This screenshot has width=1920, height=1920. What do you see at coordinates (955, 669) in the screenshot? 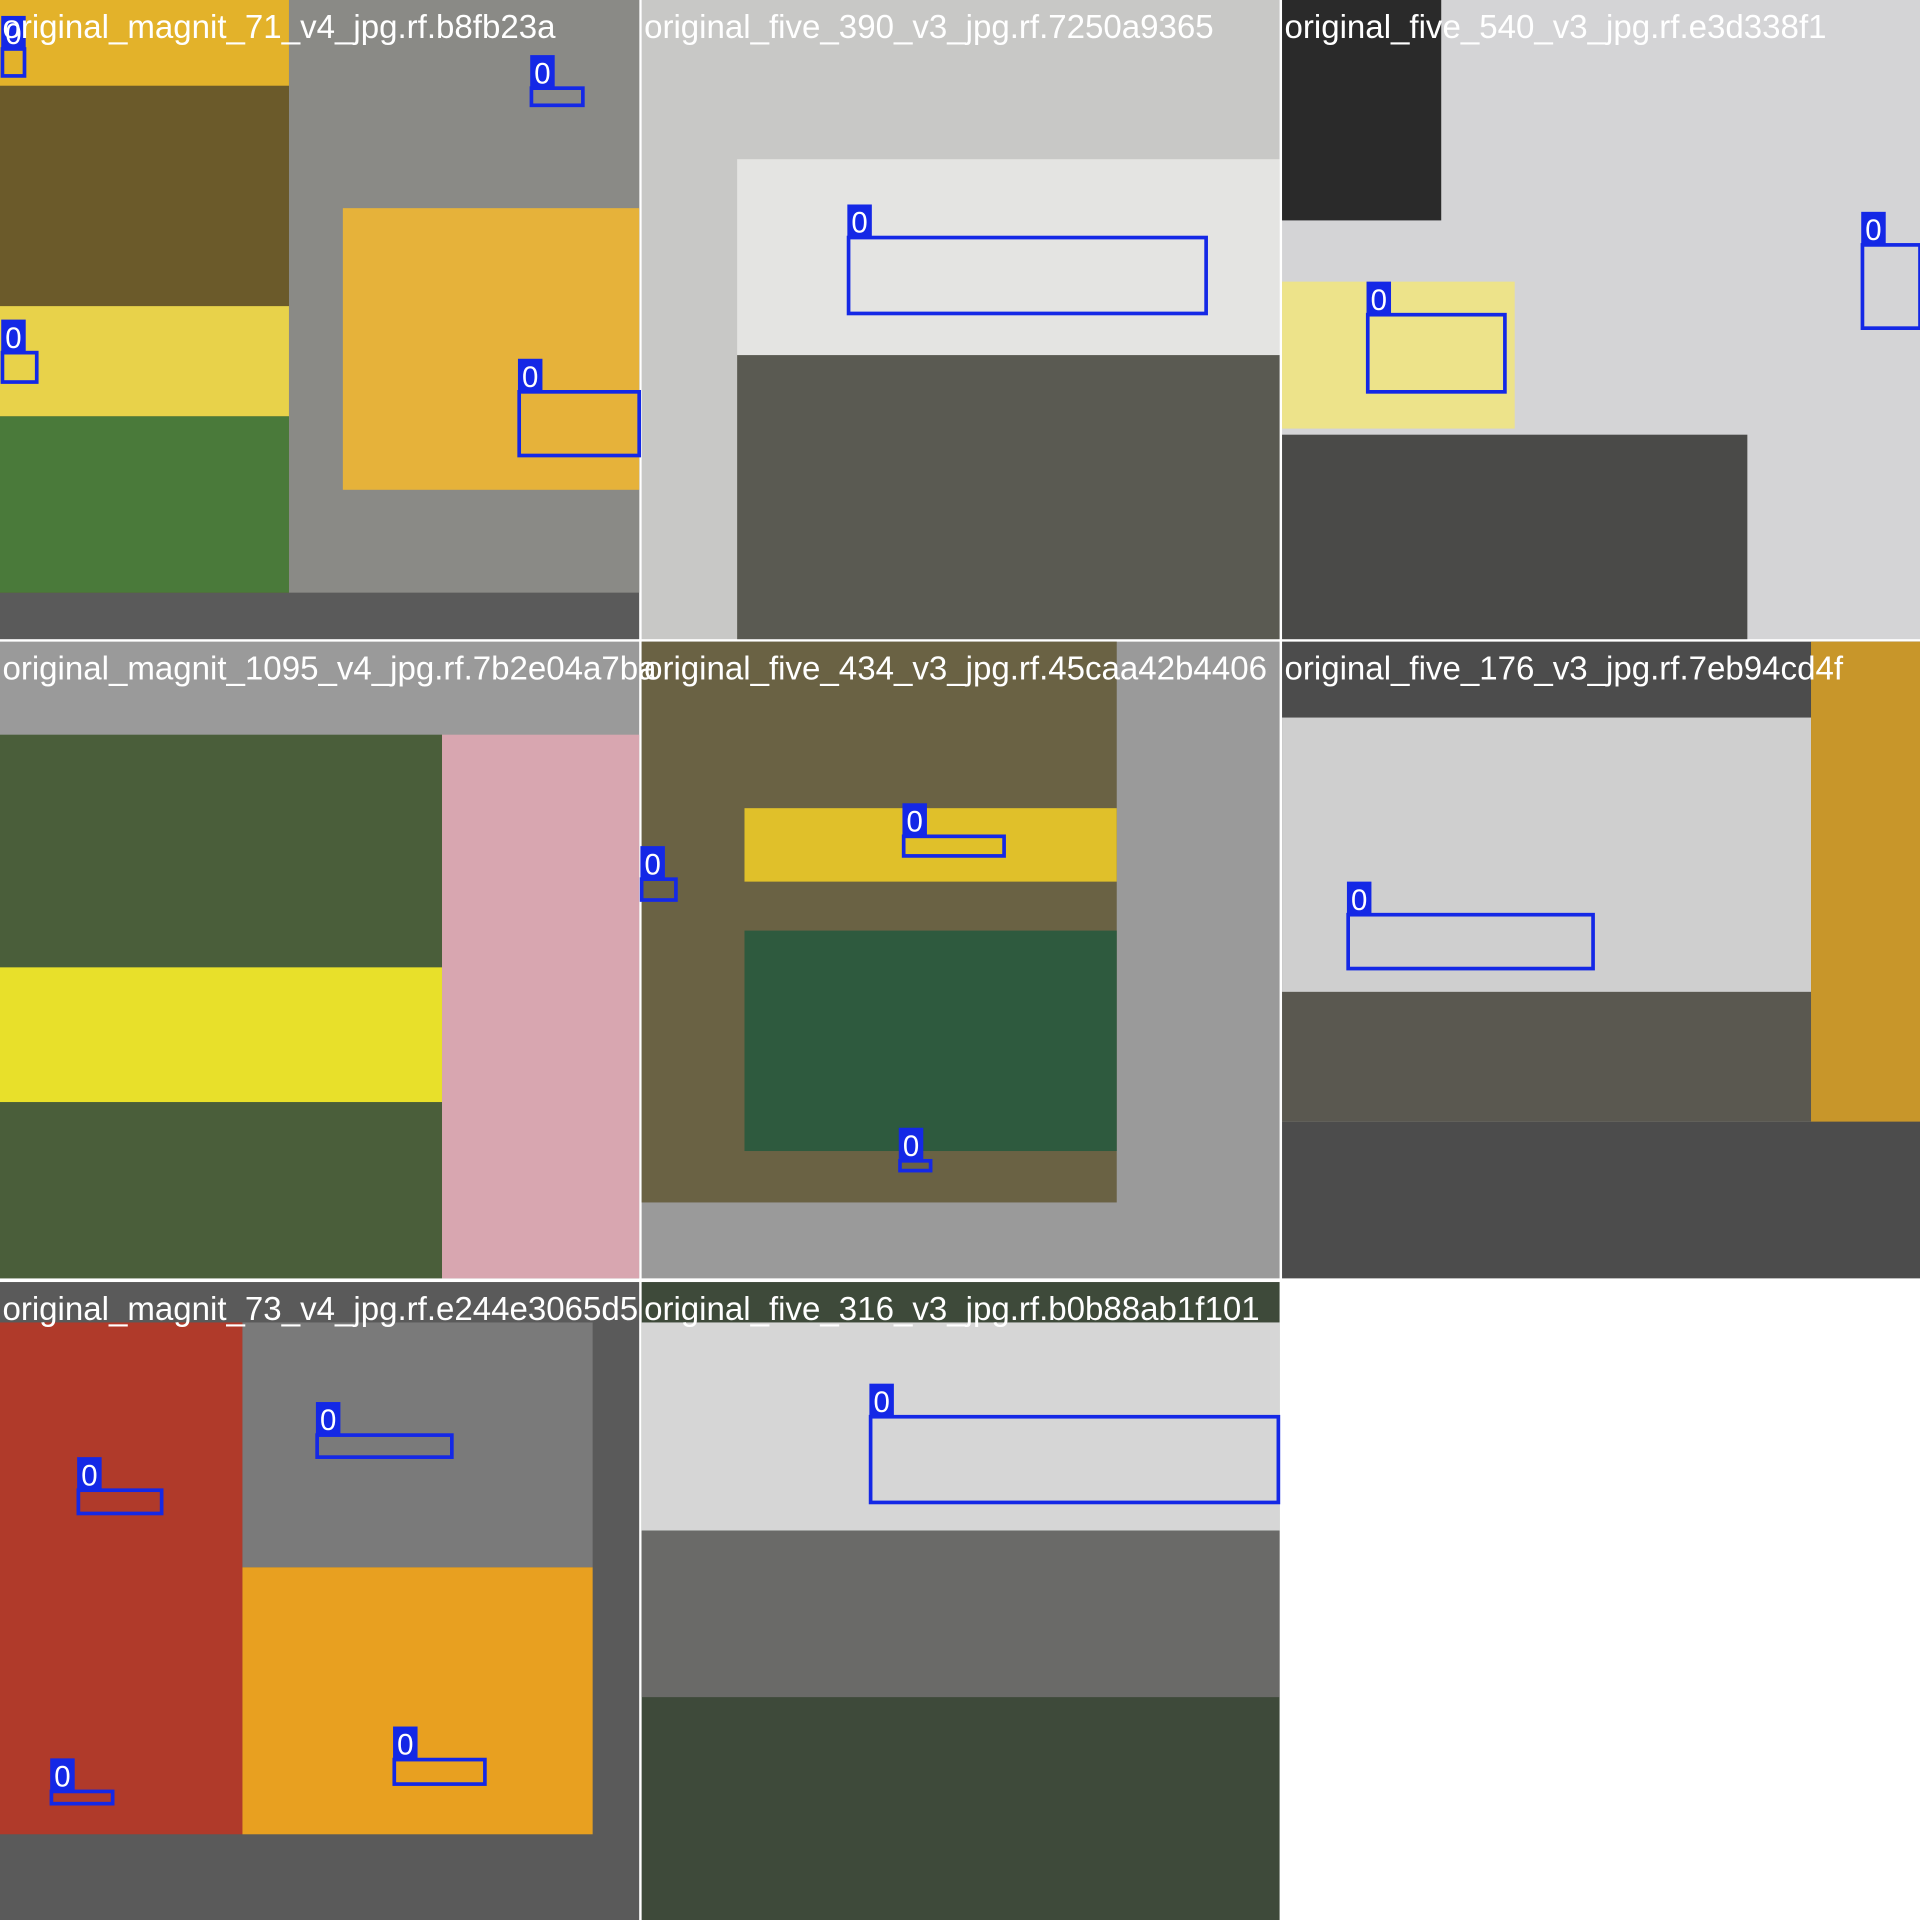
I see `tile-filename: original_five_434_v3_jpg.rf.45caa42b4406` at bounding box center [955, 669].